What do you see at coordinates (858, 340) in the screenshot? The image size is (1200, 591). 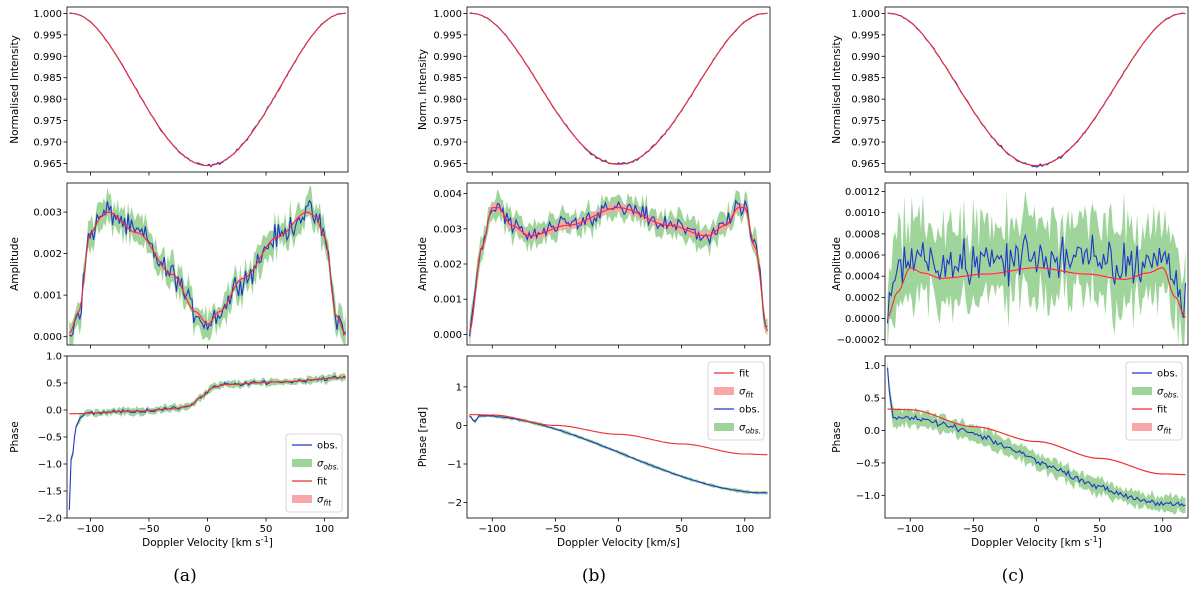 I see `y-tick-label: −0.0002` at bounding box center [858, 340].